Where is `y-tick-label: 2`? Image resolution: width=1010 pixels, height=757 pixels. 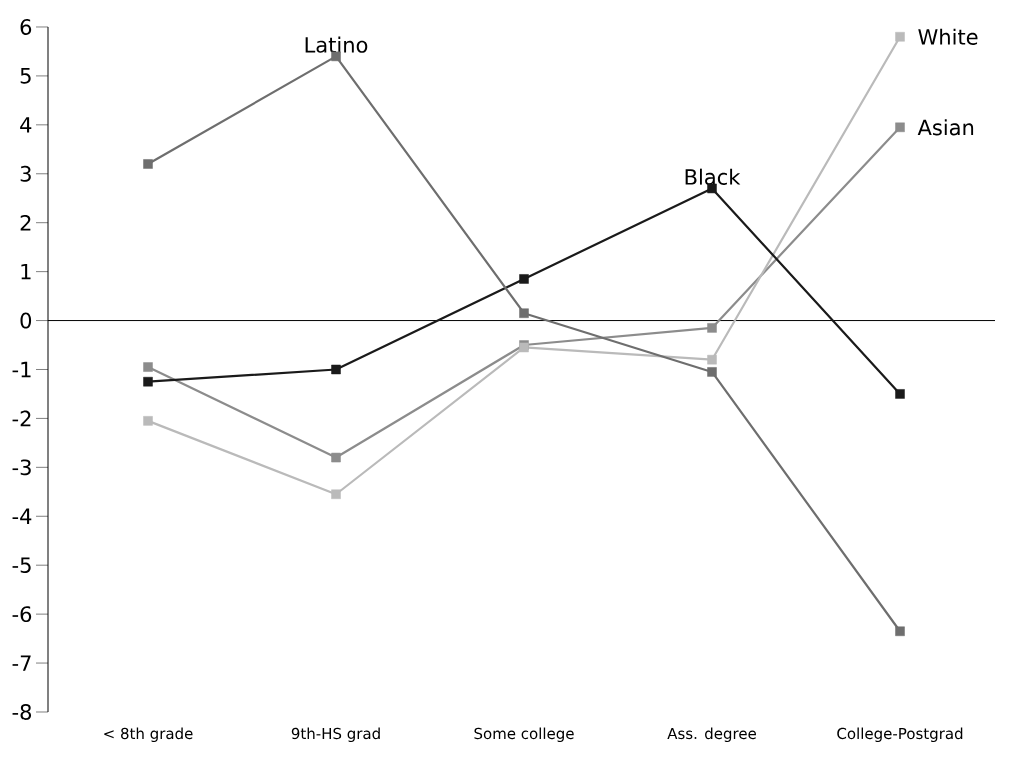 y-tick-label: 2 is located at coordinates (25, 222).